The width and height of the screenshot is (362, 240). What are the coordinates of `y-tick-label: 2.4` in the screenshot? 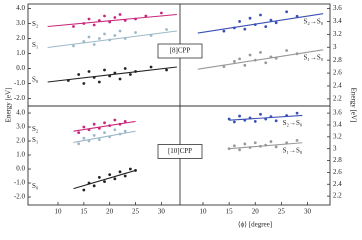 It's located at (337, 184).